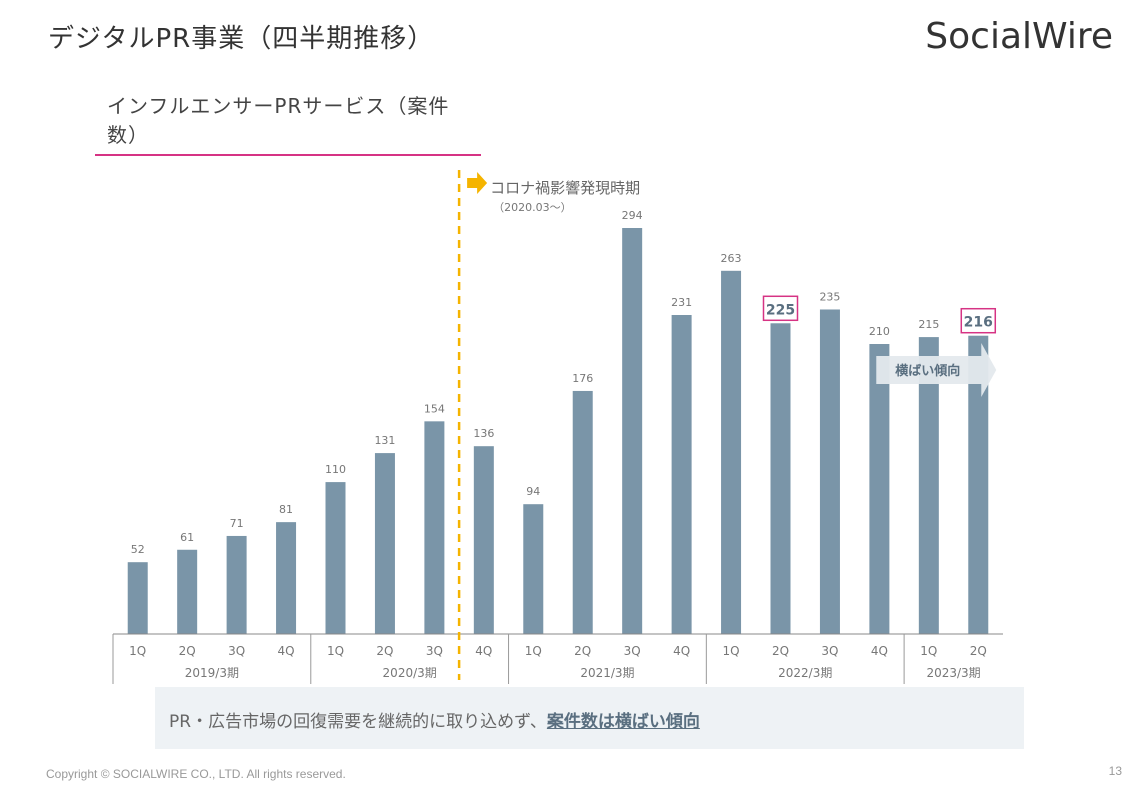 Image resolution: width=1137 pixels, height=787 pixels. What do you see at coordinates (187, 537) in the screenshot?
I see `value-label: 61` at bounding box center [187, 537].